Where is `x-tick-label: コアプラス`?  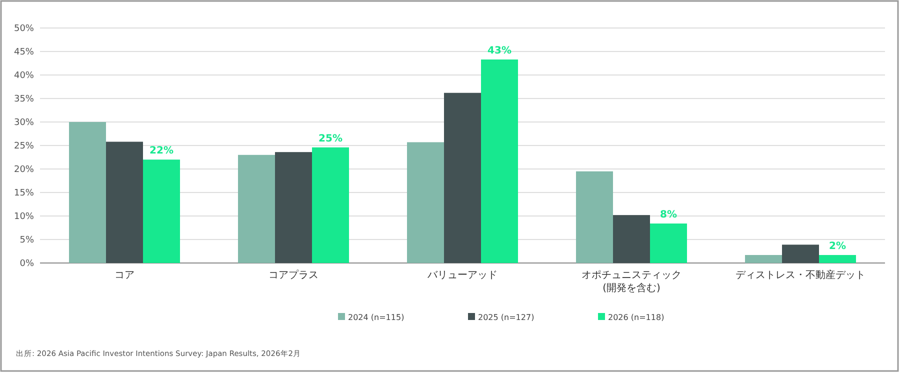
x-tick-label: コアプラス is located at coordinates (293, 275).